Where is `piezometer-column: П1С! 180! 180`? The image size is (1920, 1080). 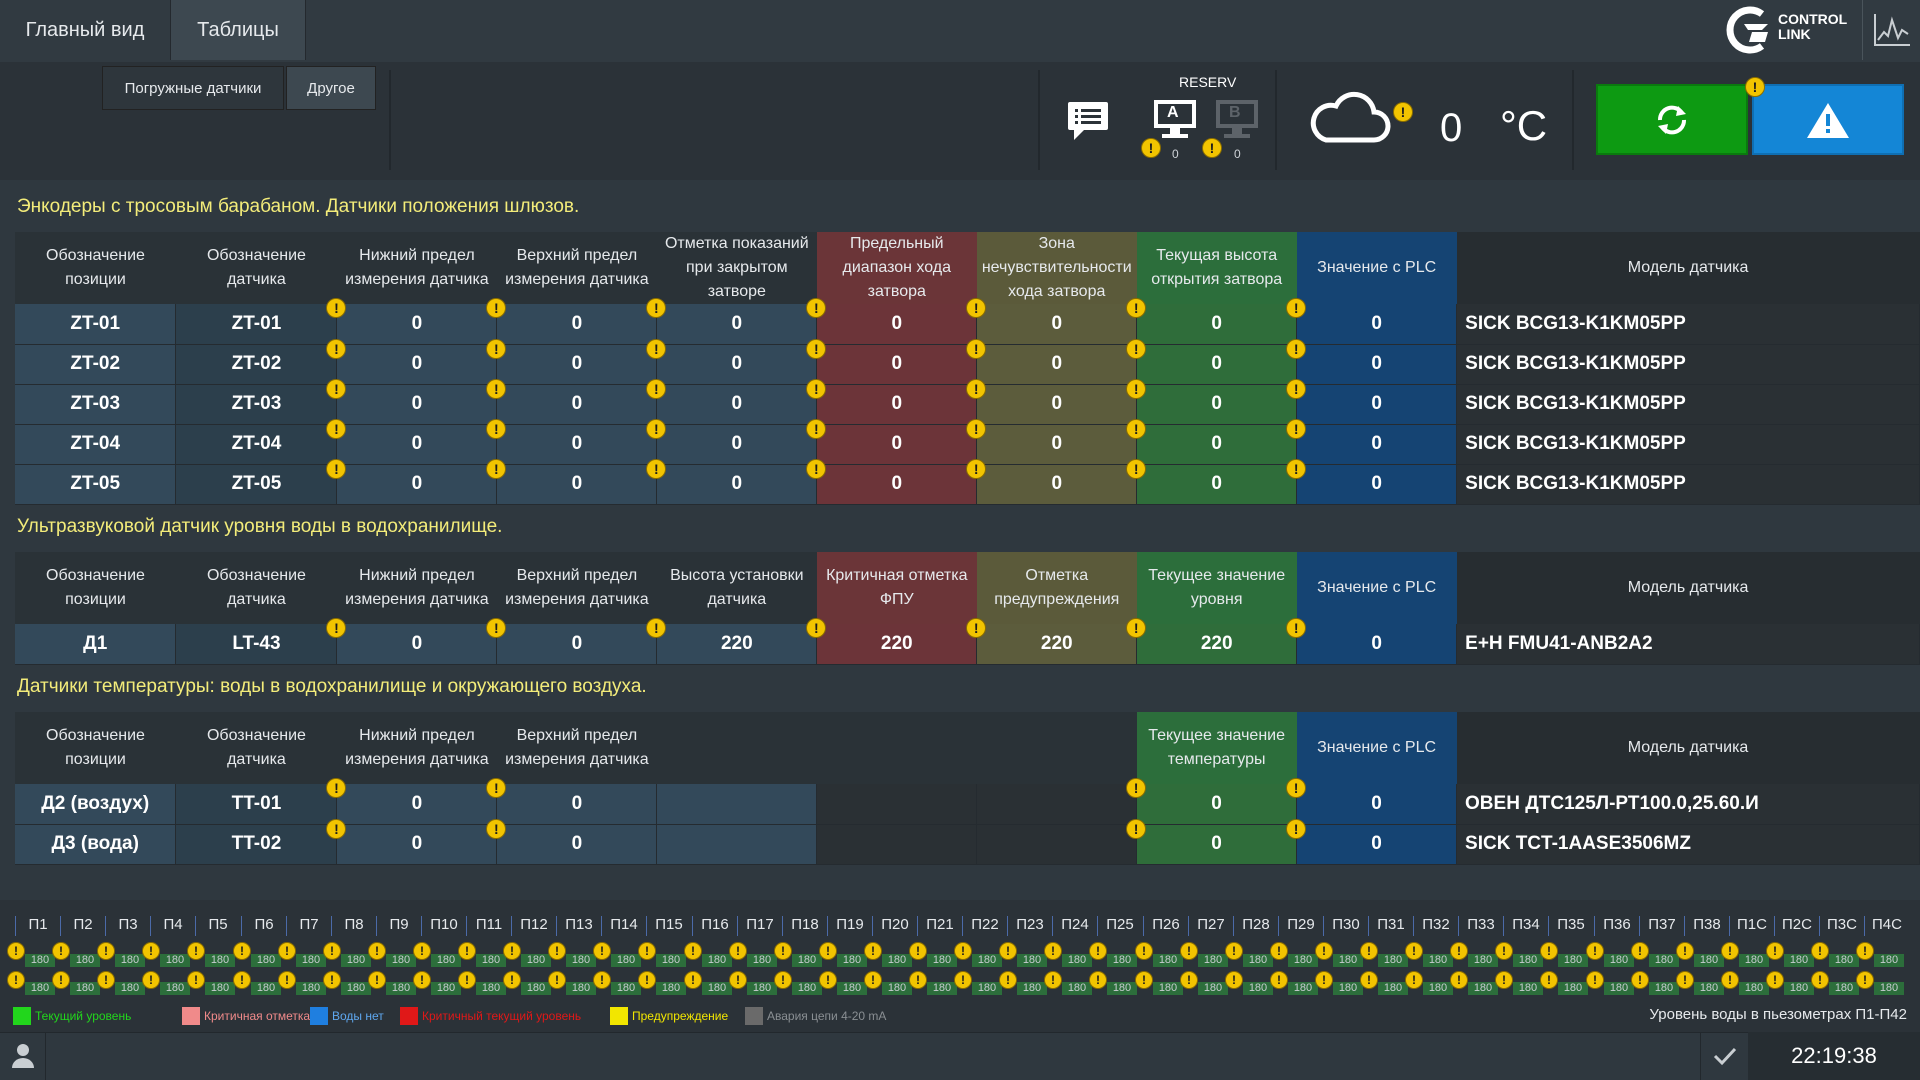 piezometer-column: П1С! 180! 180 is located at coordinates (1747, 955).